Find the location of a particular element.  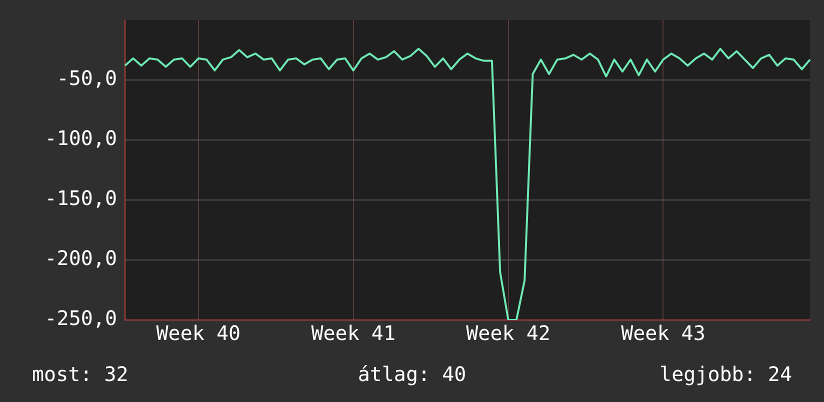

y-tick-label: -250,0 is located at coordinates (80, 318).